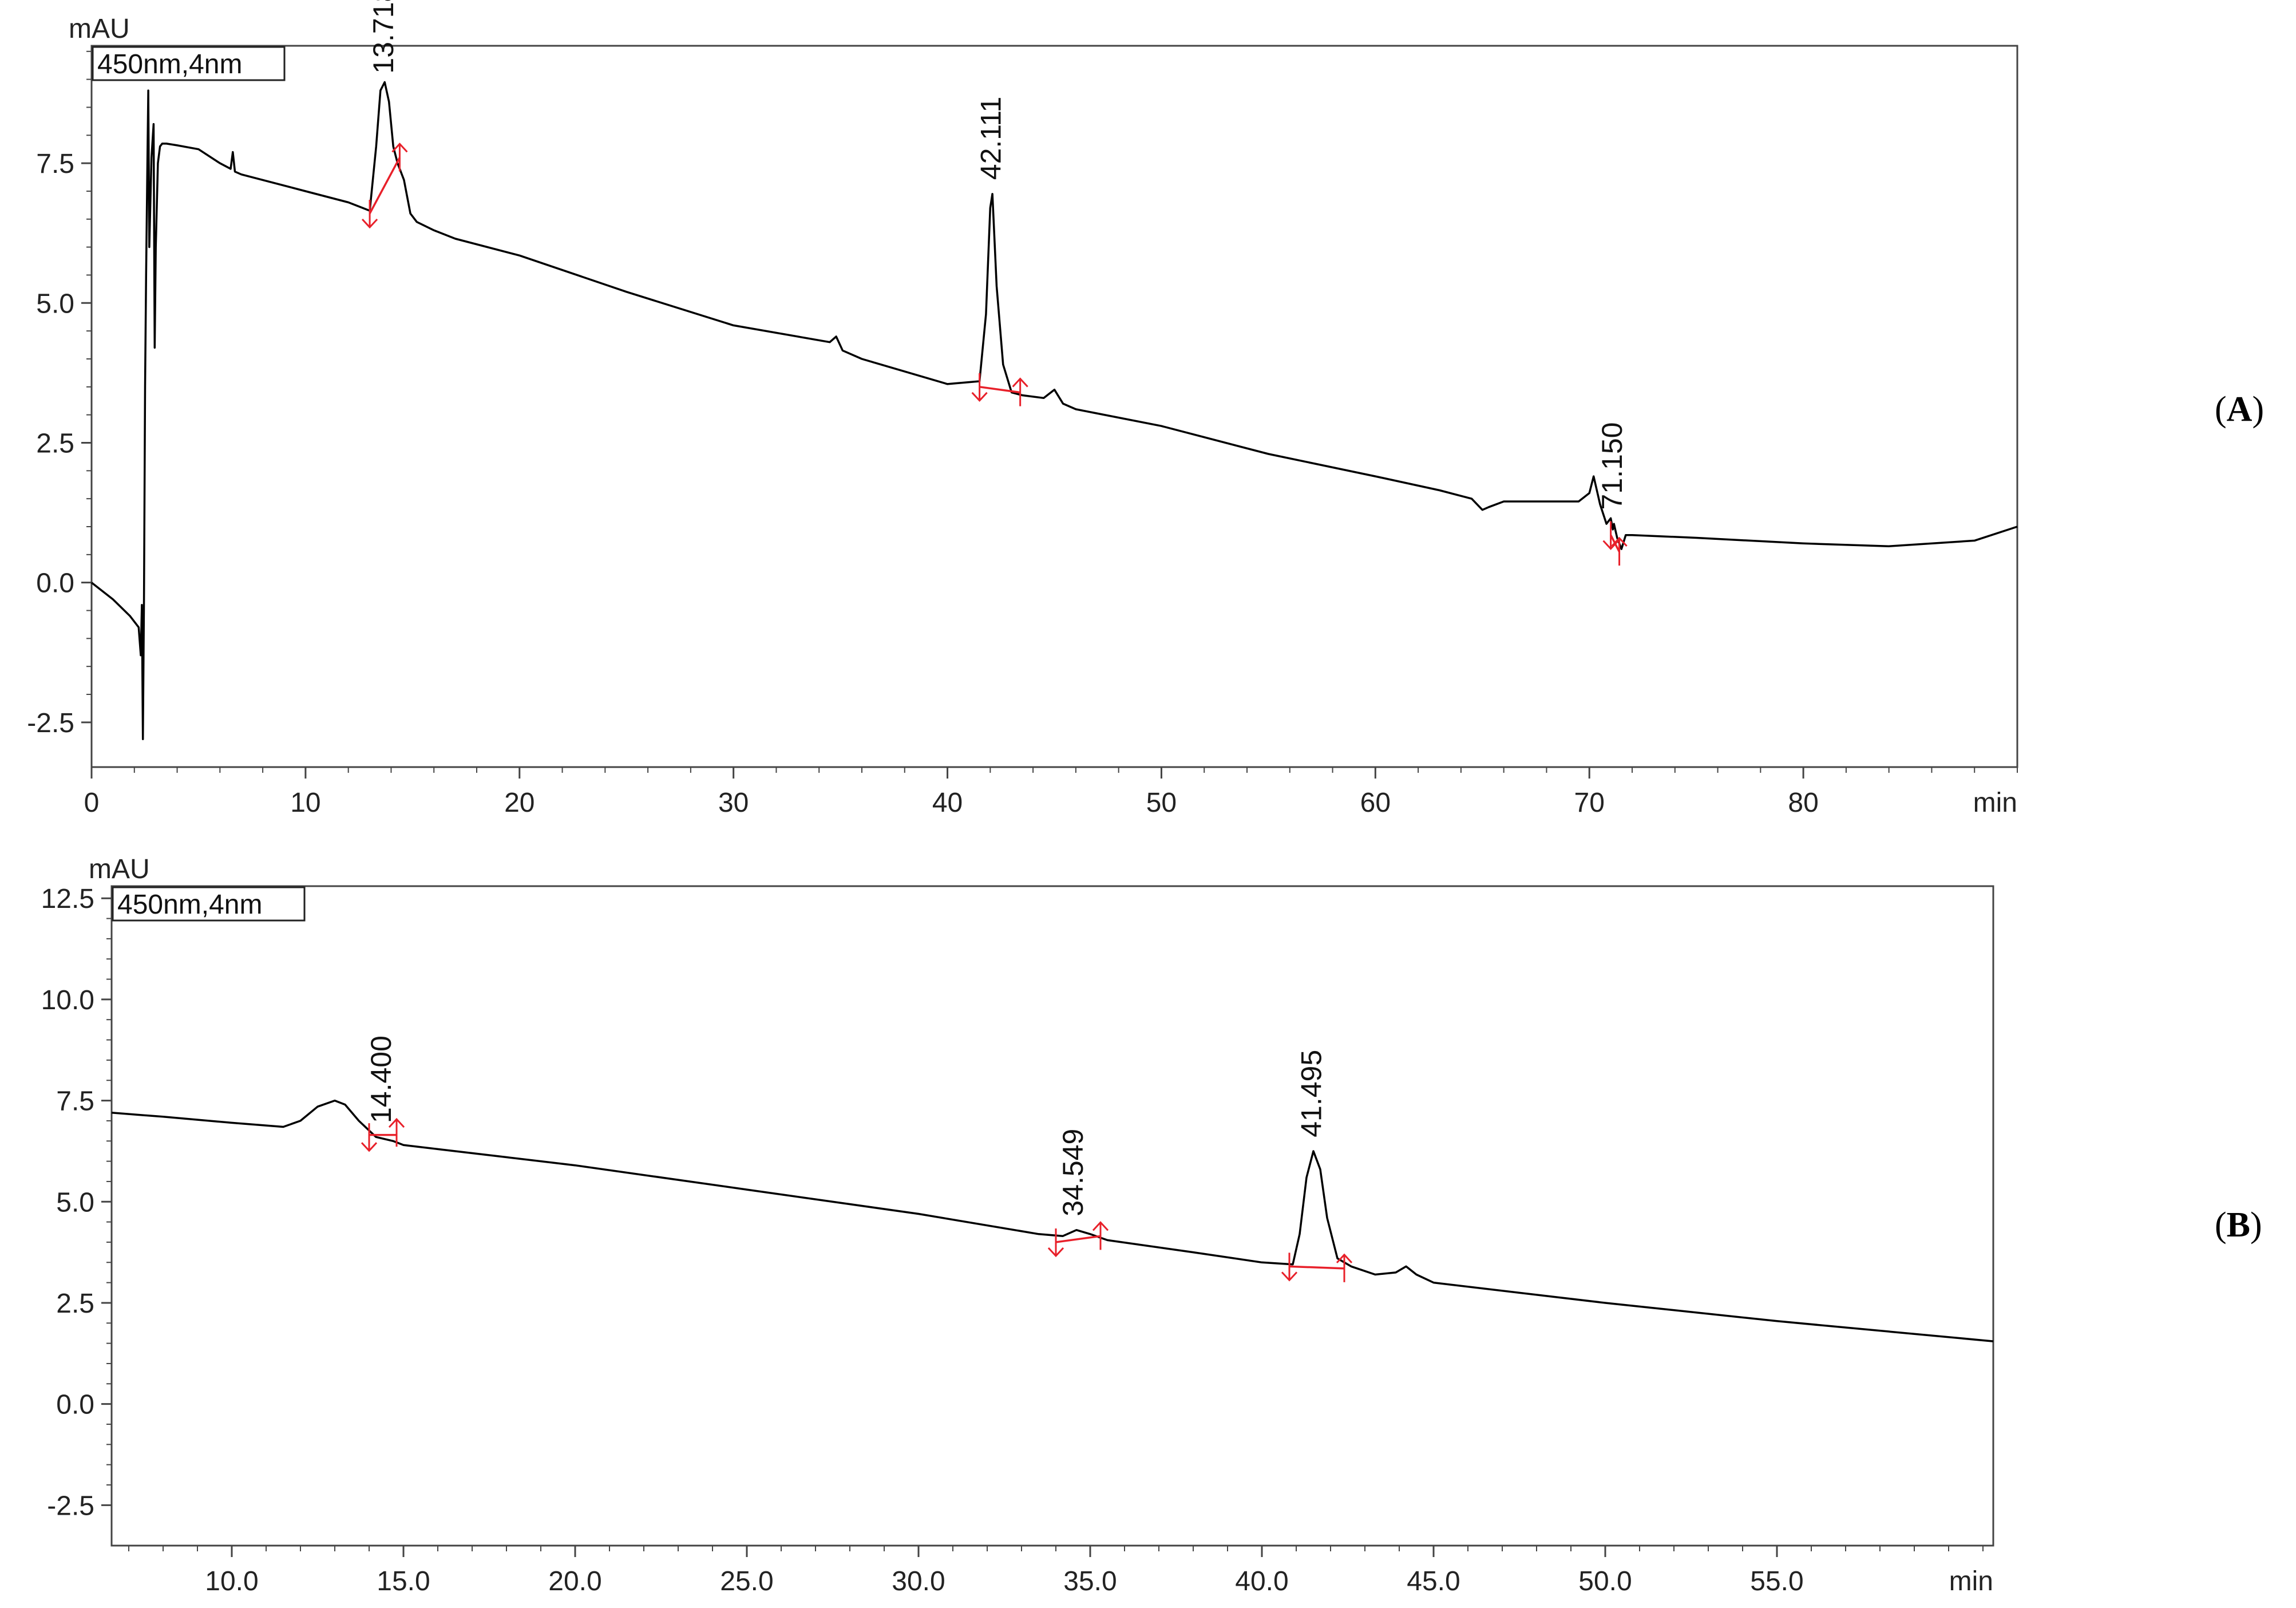 The image size is (2296, 1608). Describe the element at coordinates (733, 803) in the screenshot. I see `x-tick-label: 30` at that location.